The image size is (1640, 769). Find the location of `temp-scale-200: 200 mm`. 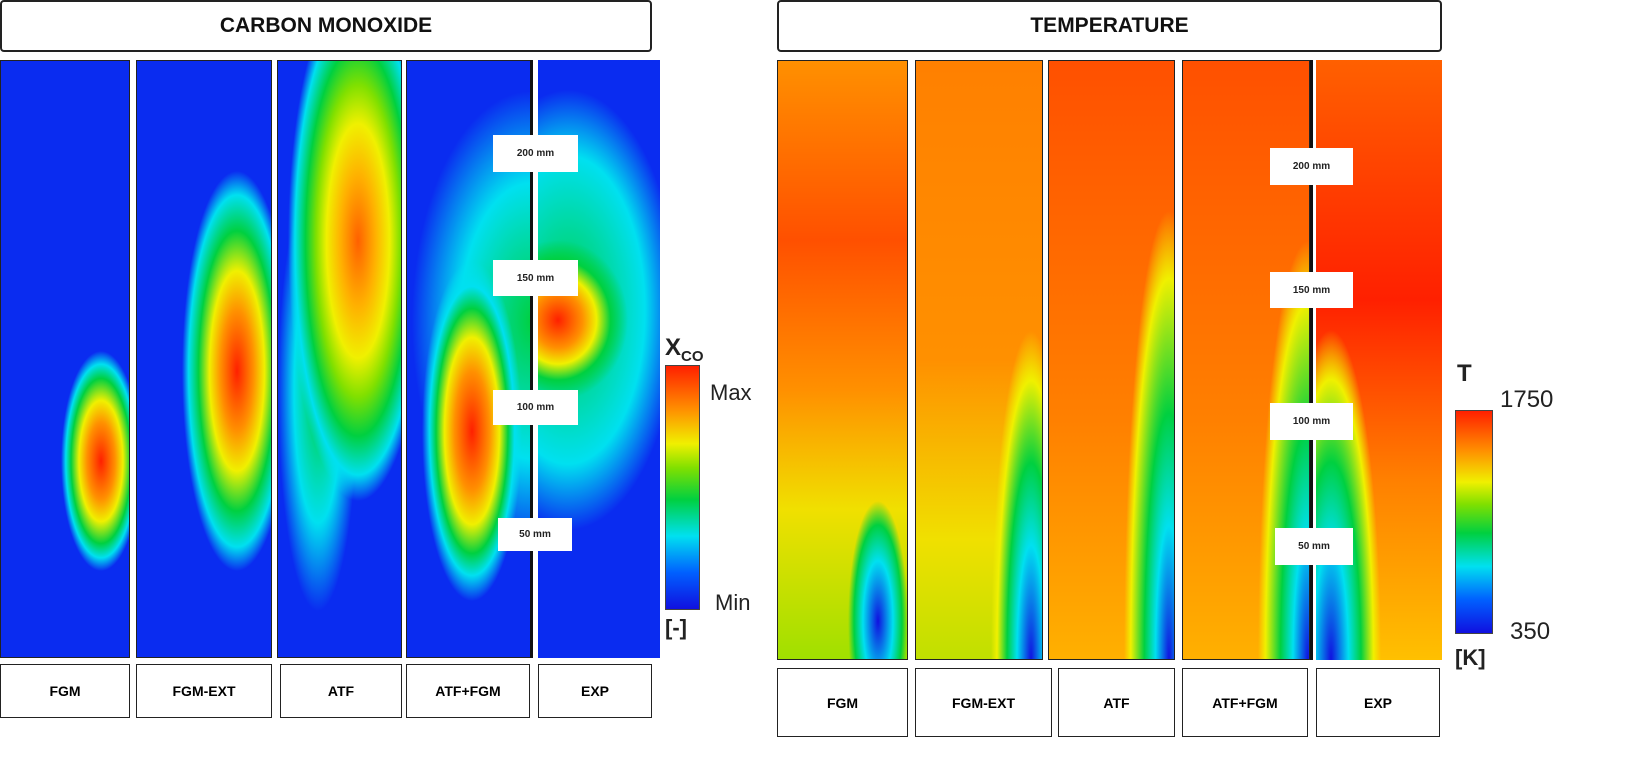

temp-scale-200: 200 mm is located at coordinates (1311, 166).